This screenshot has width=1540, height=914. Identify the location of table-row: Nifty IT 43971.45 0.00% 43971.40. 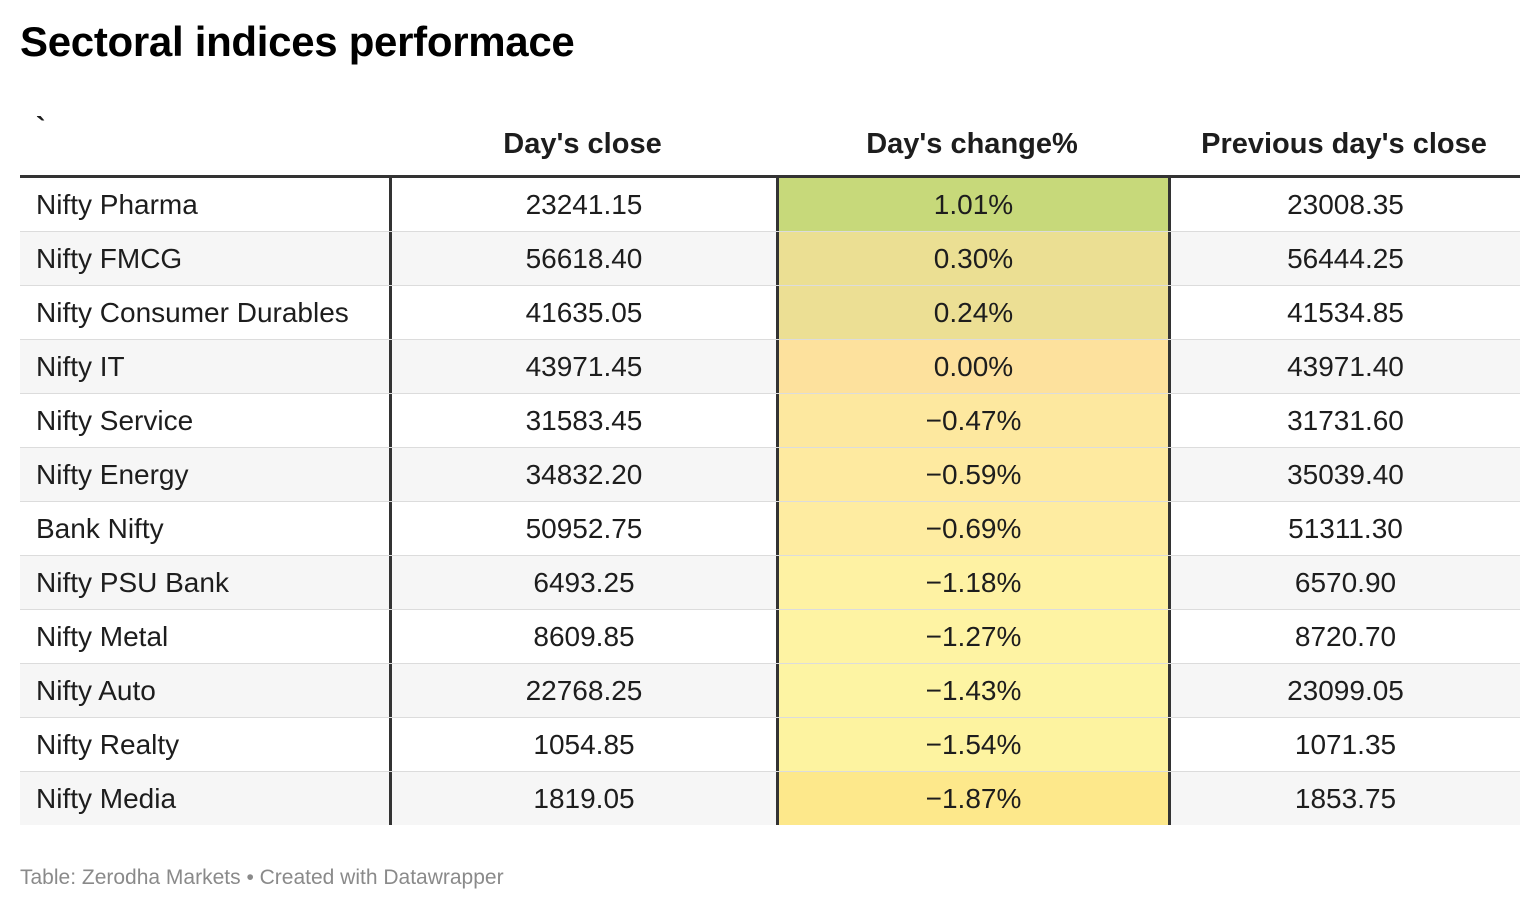
(770, 367).